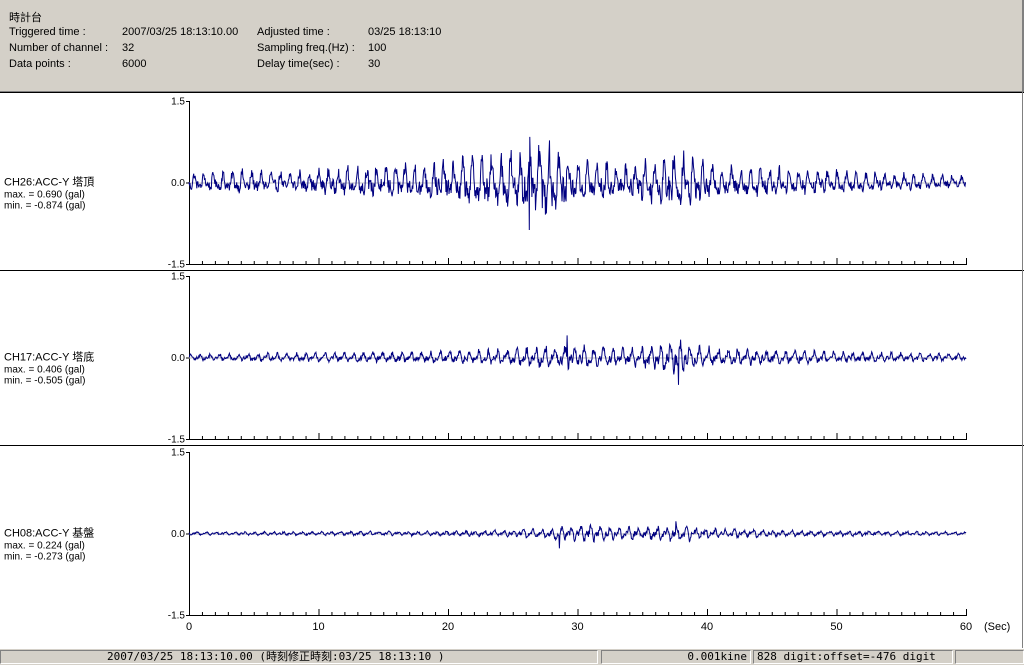 The width and height of the screenshot is (1024, 665). Describe the element at coordinates (377, 48) in the screenshot. I see `sampling-freq-value: 100` at that location.